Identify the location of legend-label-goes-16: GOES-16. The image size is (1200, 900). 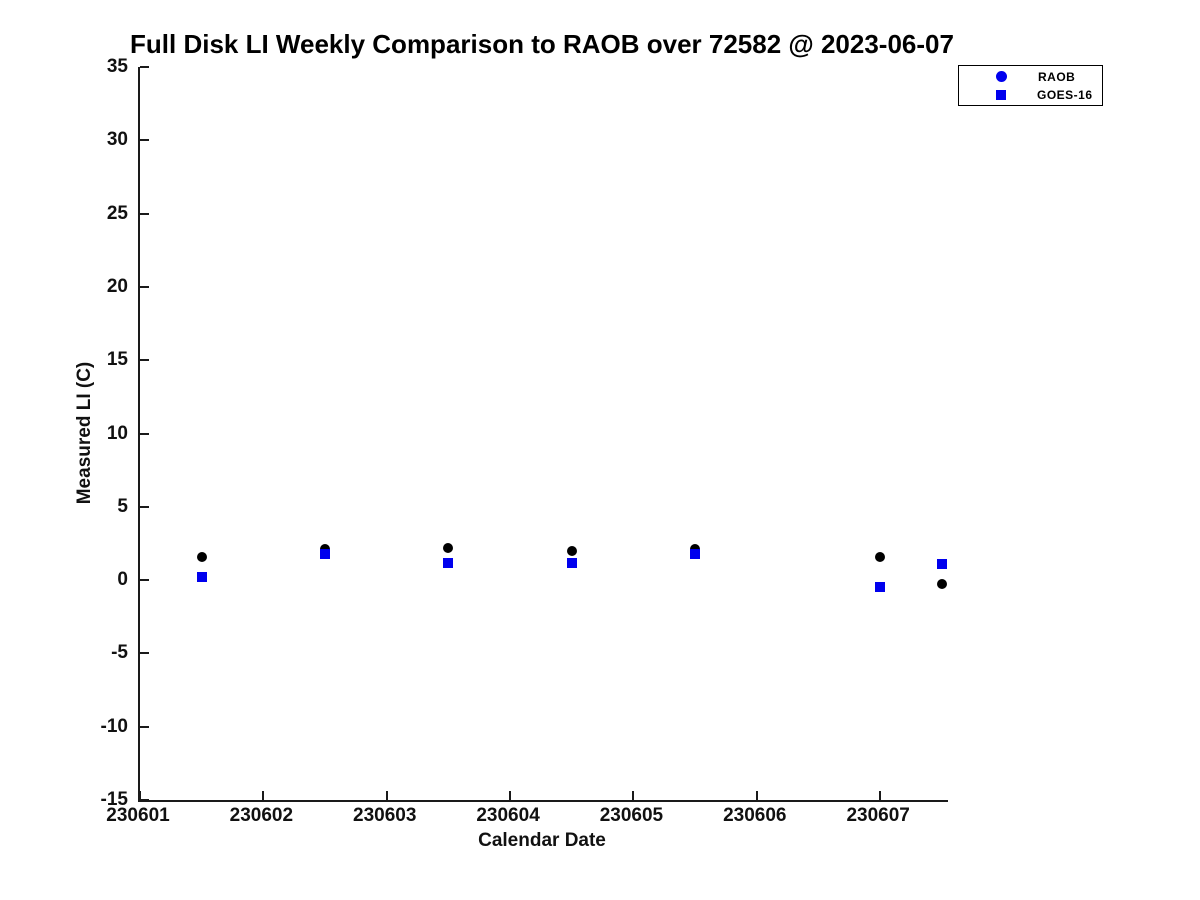
(1065, 94).